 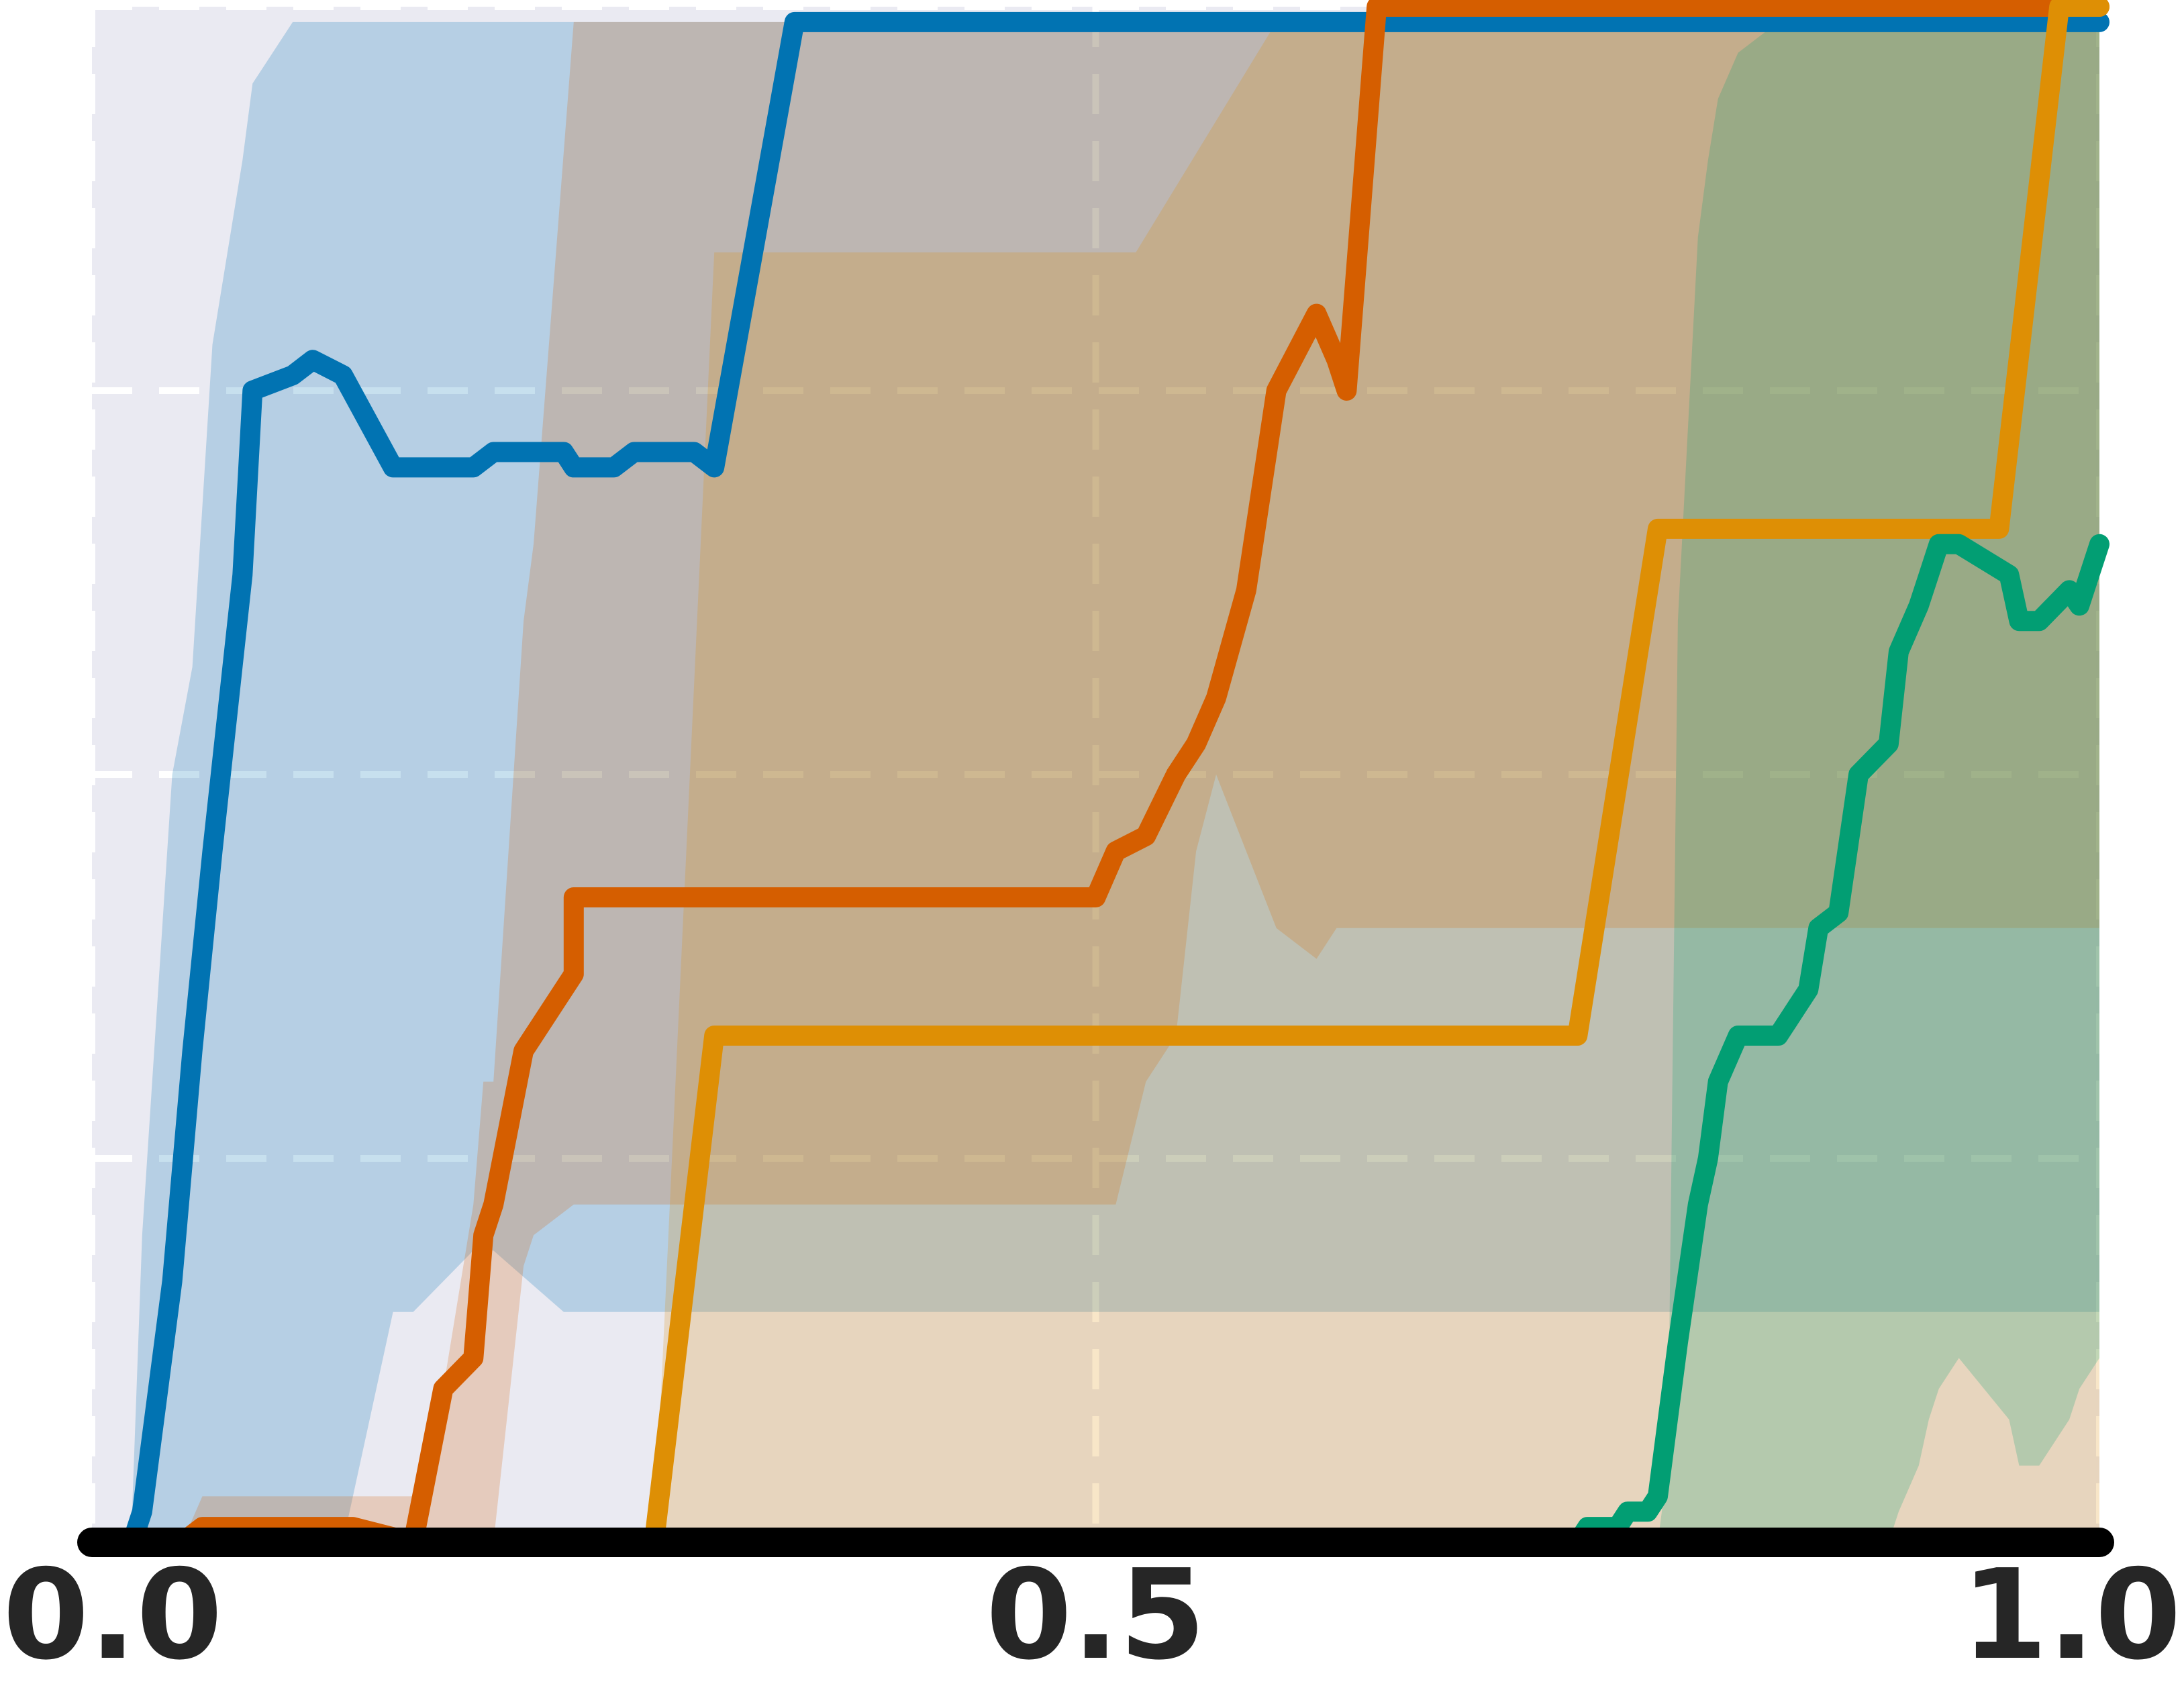 What do you see at coordinates (113, 1615) in the screenshot?
I see `x-tick-label-0: 0.0` at bounding box center [113, 1615].